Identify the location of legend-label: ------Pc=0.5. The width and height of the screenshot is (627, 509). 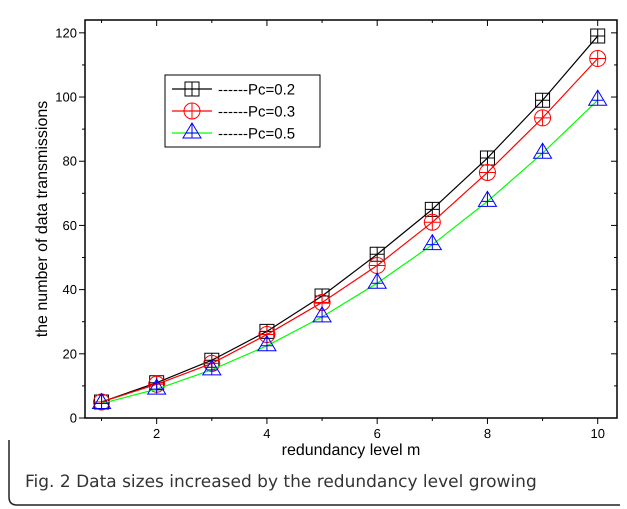
(257, 134).